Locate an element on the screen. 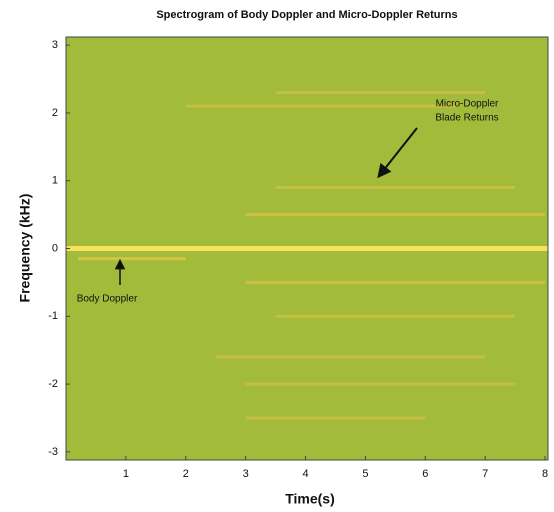 This screenshot has height=512, width=554. x-tick-label: 4 is located at coordinates (305, 474).